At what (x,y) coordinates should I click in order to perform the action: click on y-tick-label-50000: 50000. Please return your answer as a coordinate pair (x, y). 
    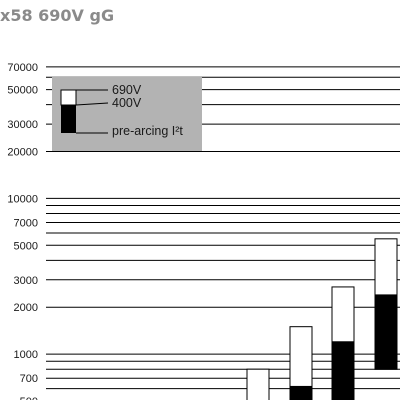
    Looking at the image, I should click on (22, 91).